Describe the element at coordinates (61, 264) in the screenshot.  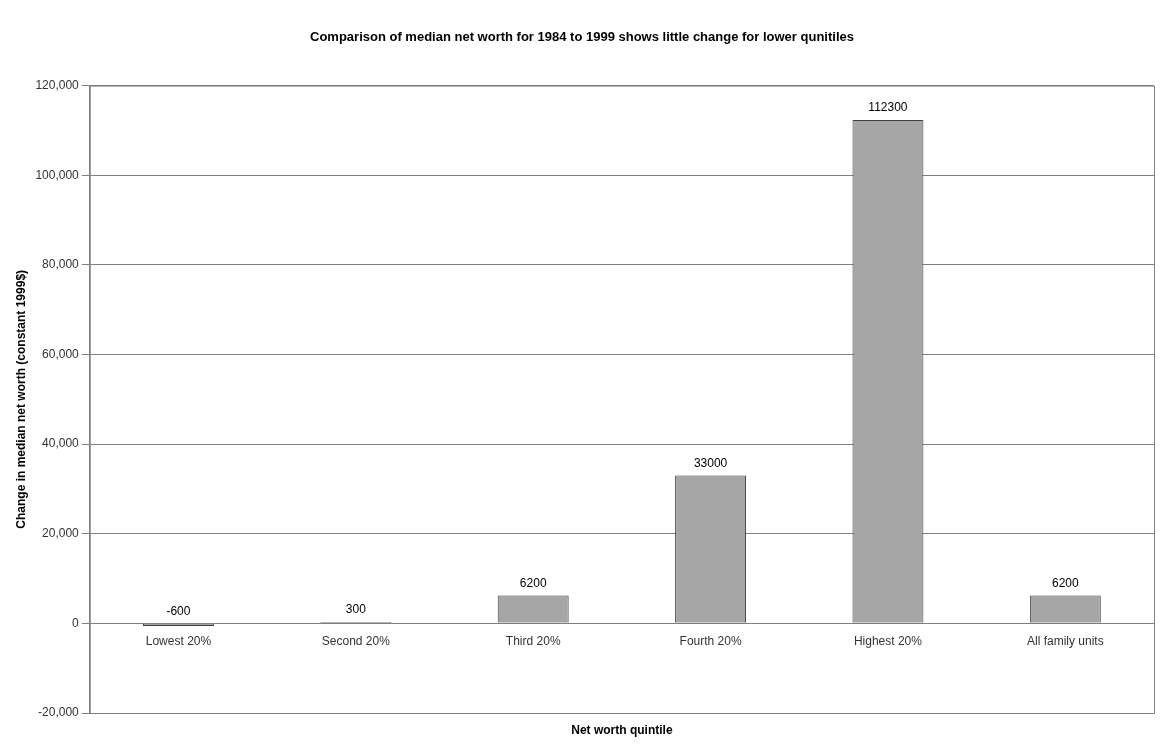
I see `y-tick-label: 80,000` at that location.